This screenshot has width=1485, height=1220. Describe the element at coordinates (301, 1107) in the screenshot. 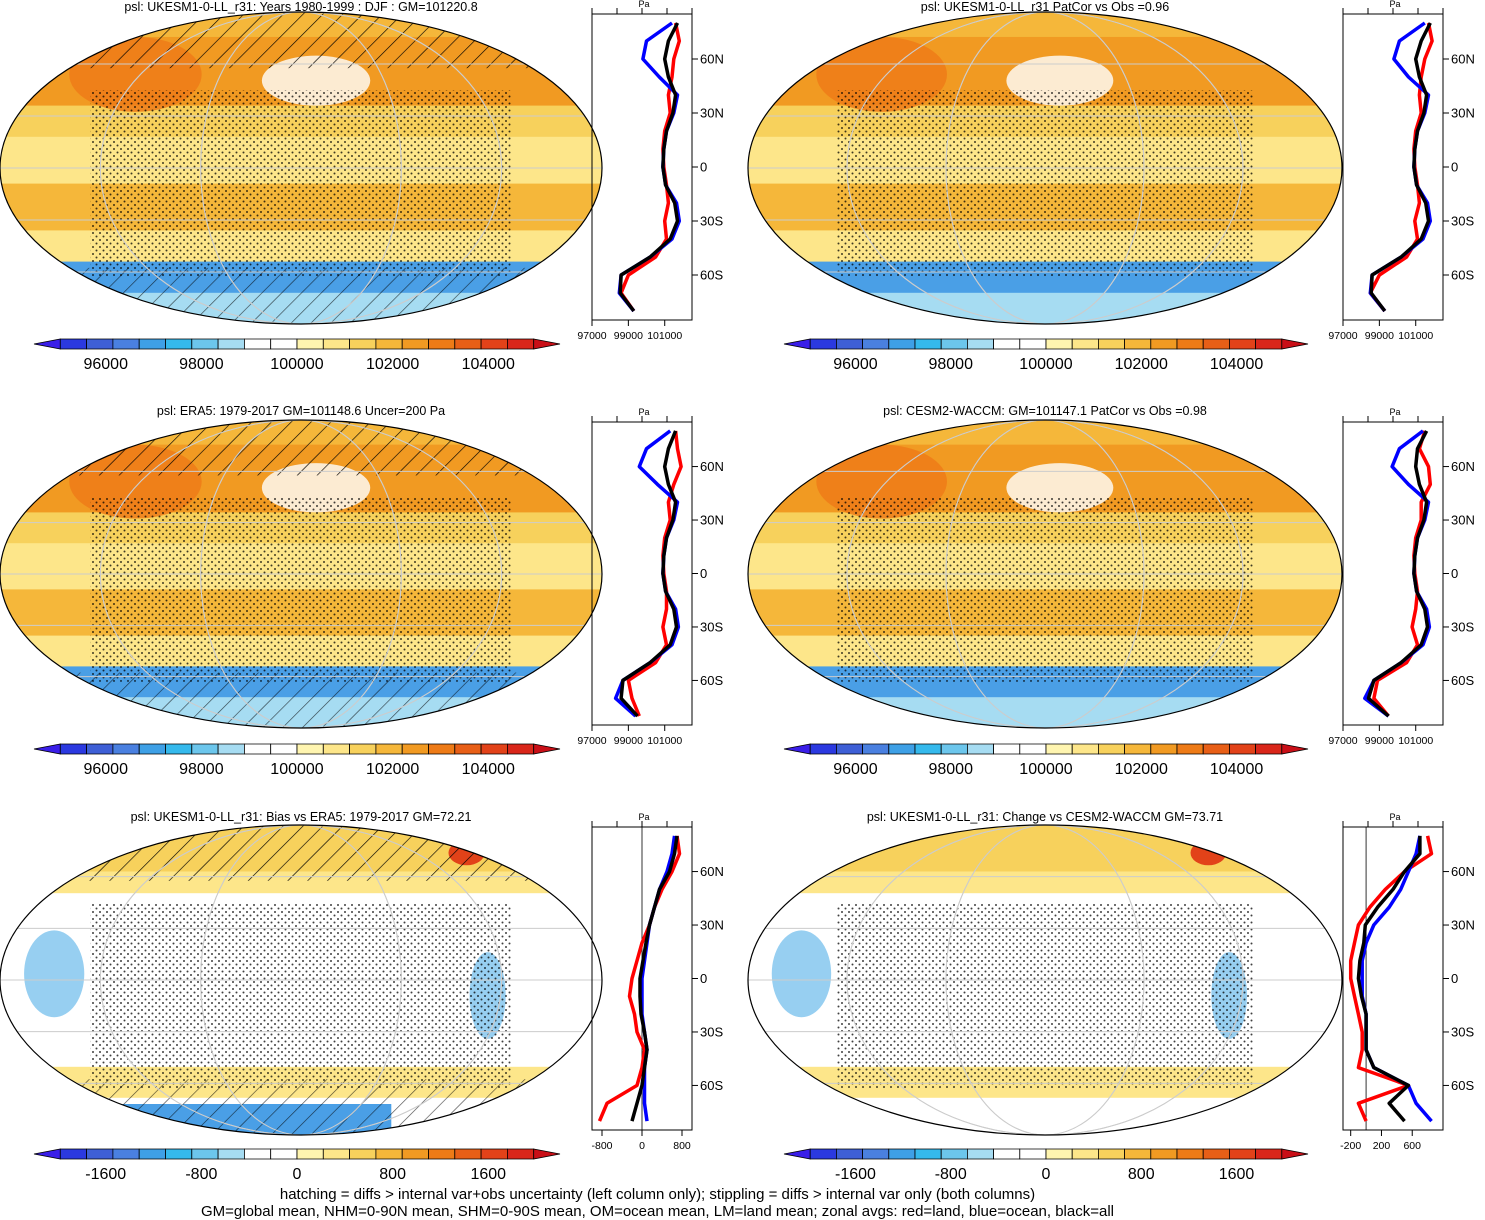

I see `hatching-south` at that location.